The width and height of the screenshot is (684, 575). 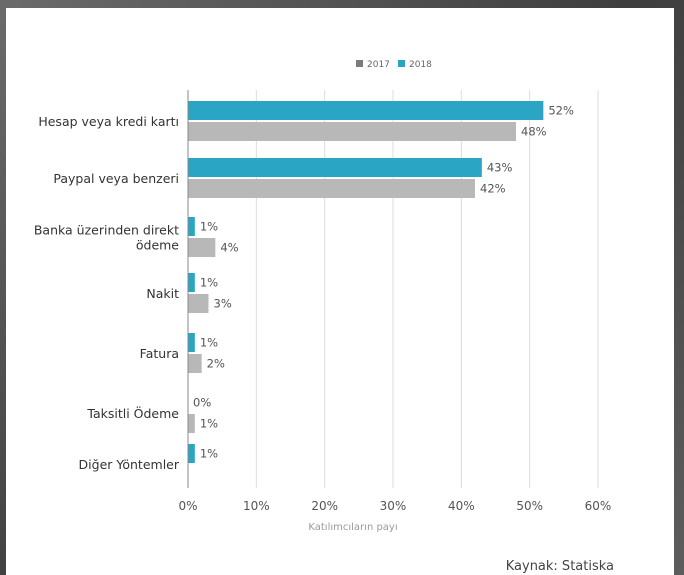 What do you see at coordinates (157, 245) in the screenshot?
I see `category-label: ödeme` at bounding box center [157, 245].